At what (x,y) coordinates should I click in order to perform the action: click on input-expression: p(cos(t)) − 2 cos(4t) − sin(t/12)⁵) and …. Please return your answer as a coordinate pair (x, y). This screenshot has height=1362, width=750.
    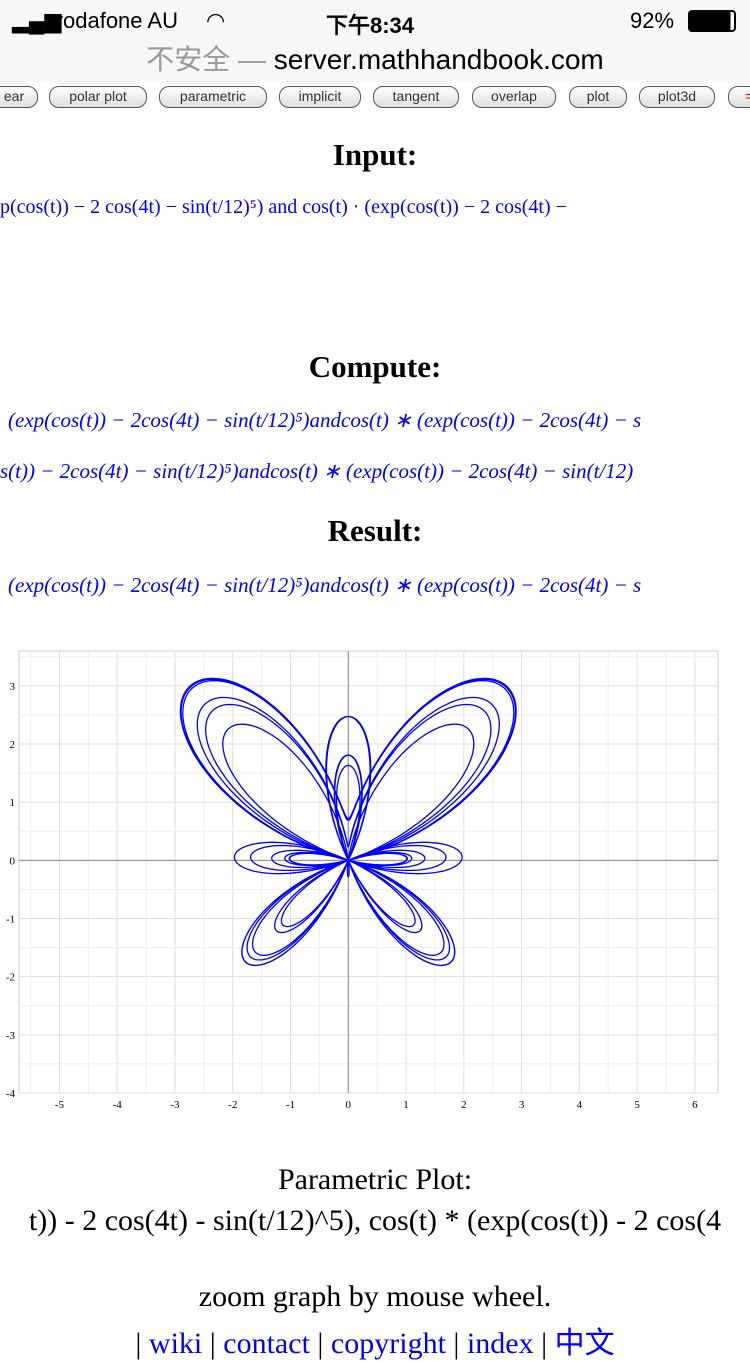
    Looking at the image, I should click on (283, 207).